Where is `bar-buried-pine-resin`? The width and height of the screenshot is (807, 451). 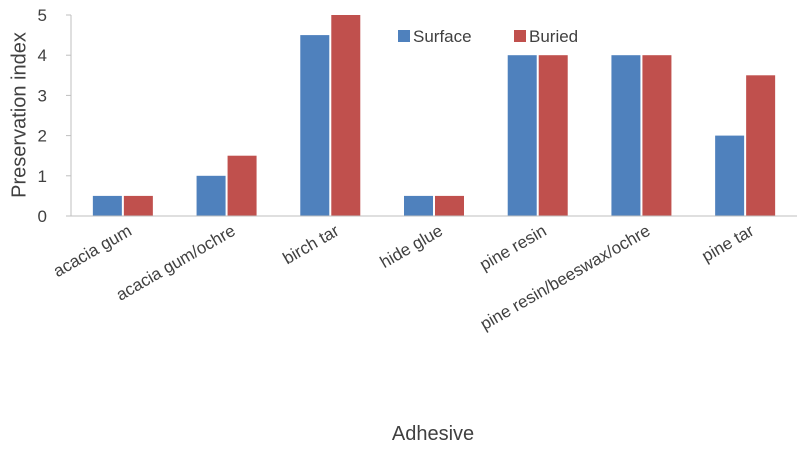
bar-buried-pine-resin is located at coordinates (553, 136).